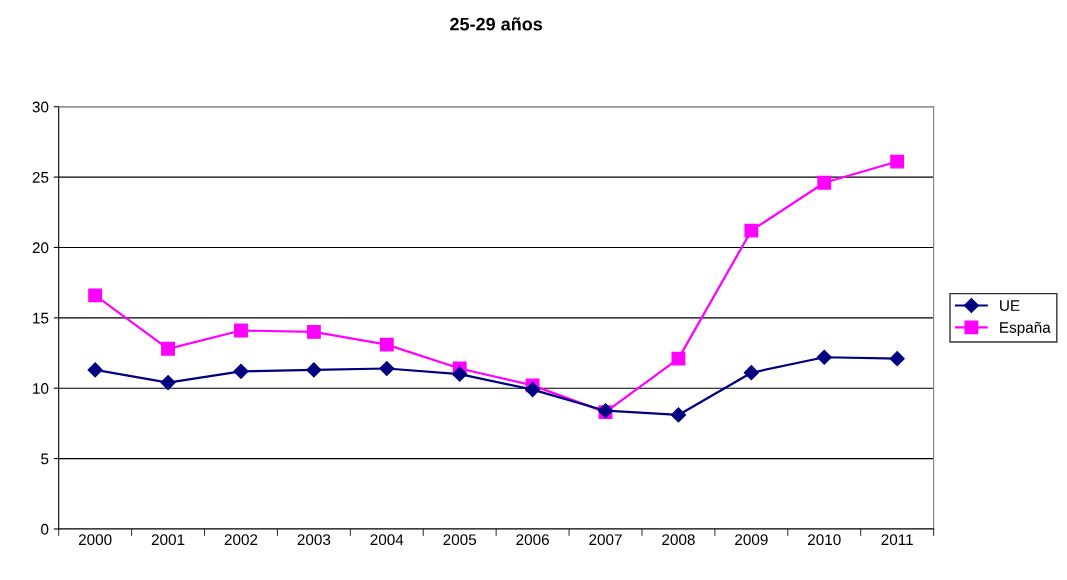 Image resolution: width=1067 pixels, height=580 pixels. What do you see at coordinates (45, 529) in the screenshot?
I see `y-tick-label: 0` at bounding box center [45, 529].